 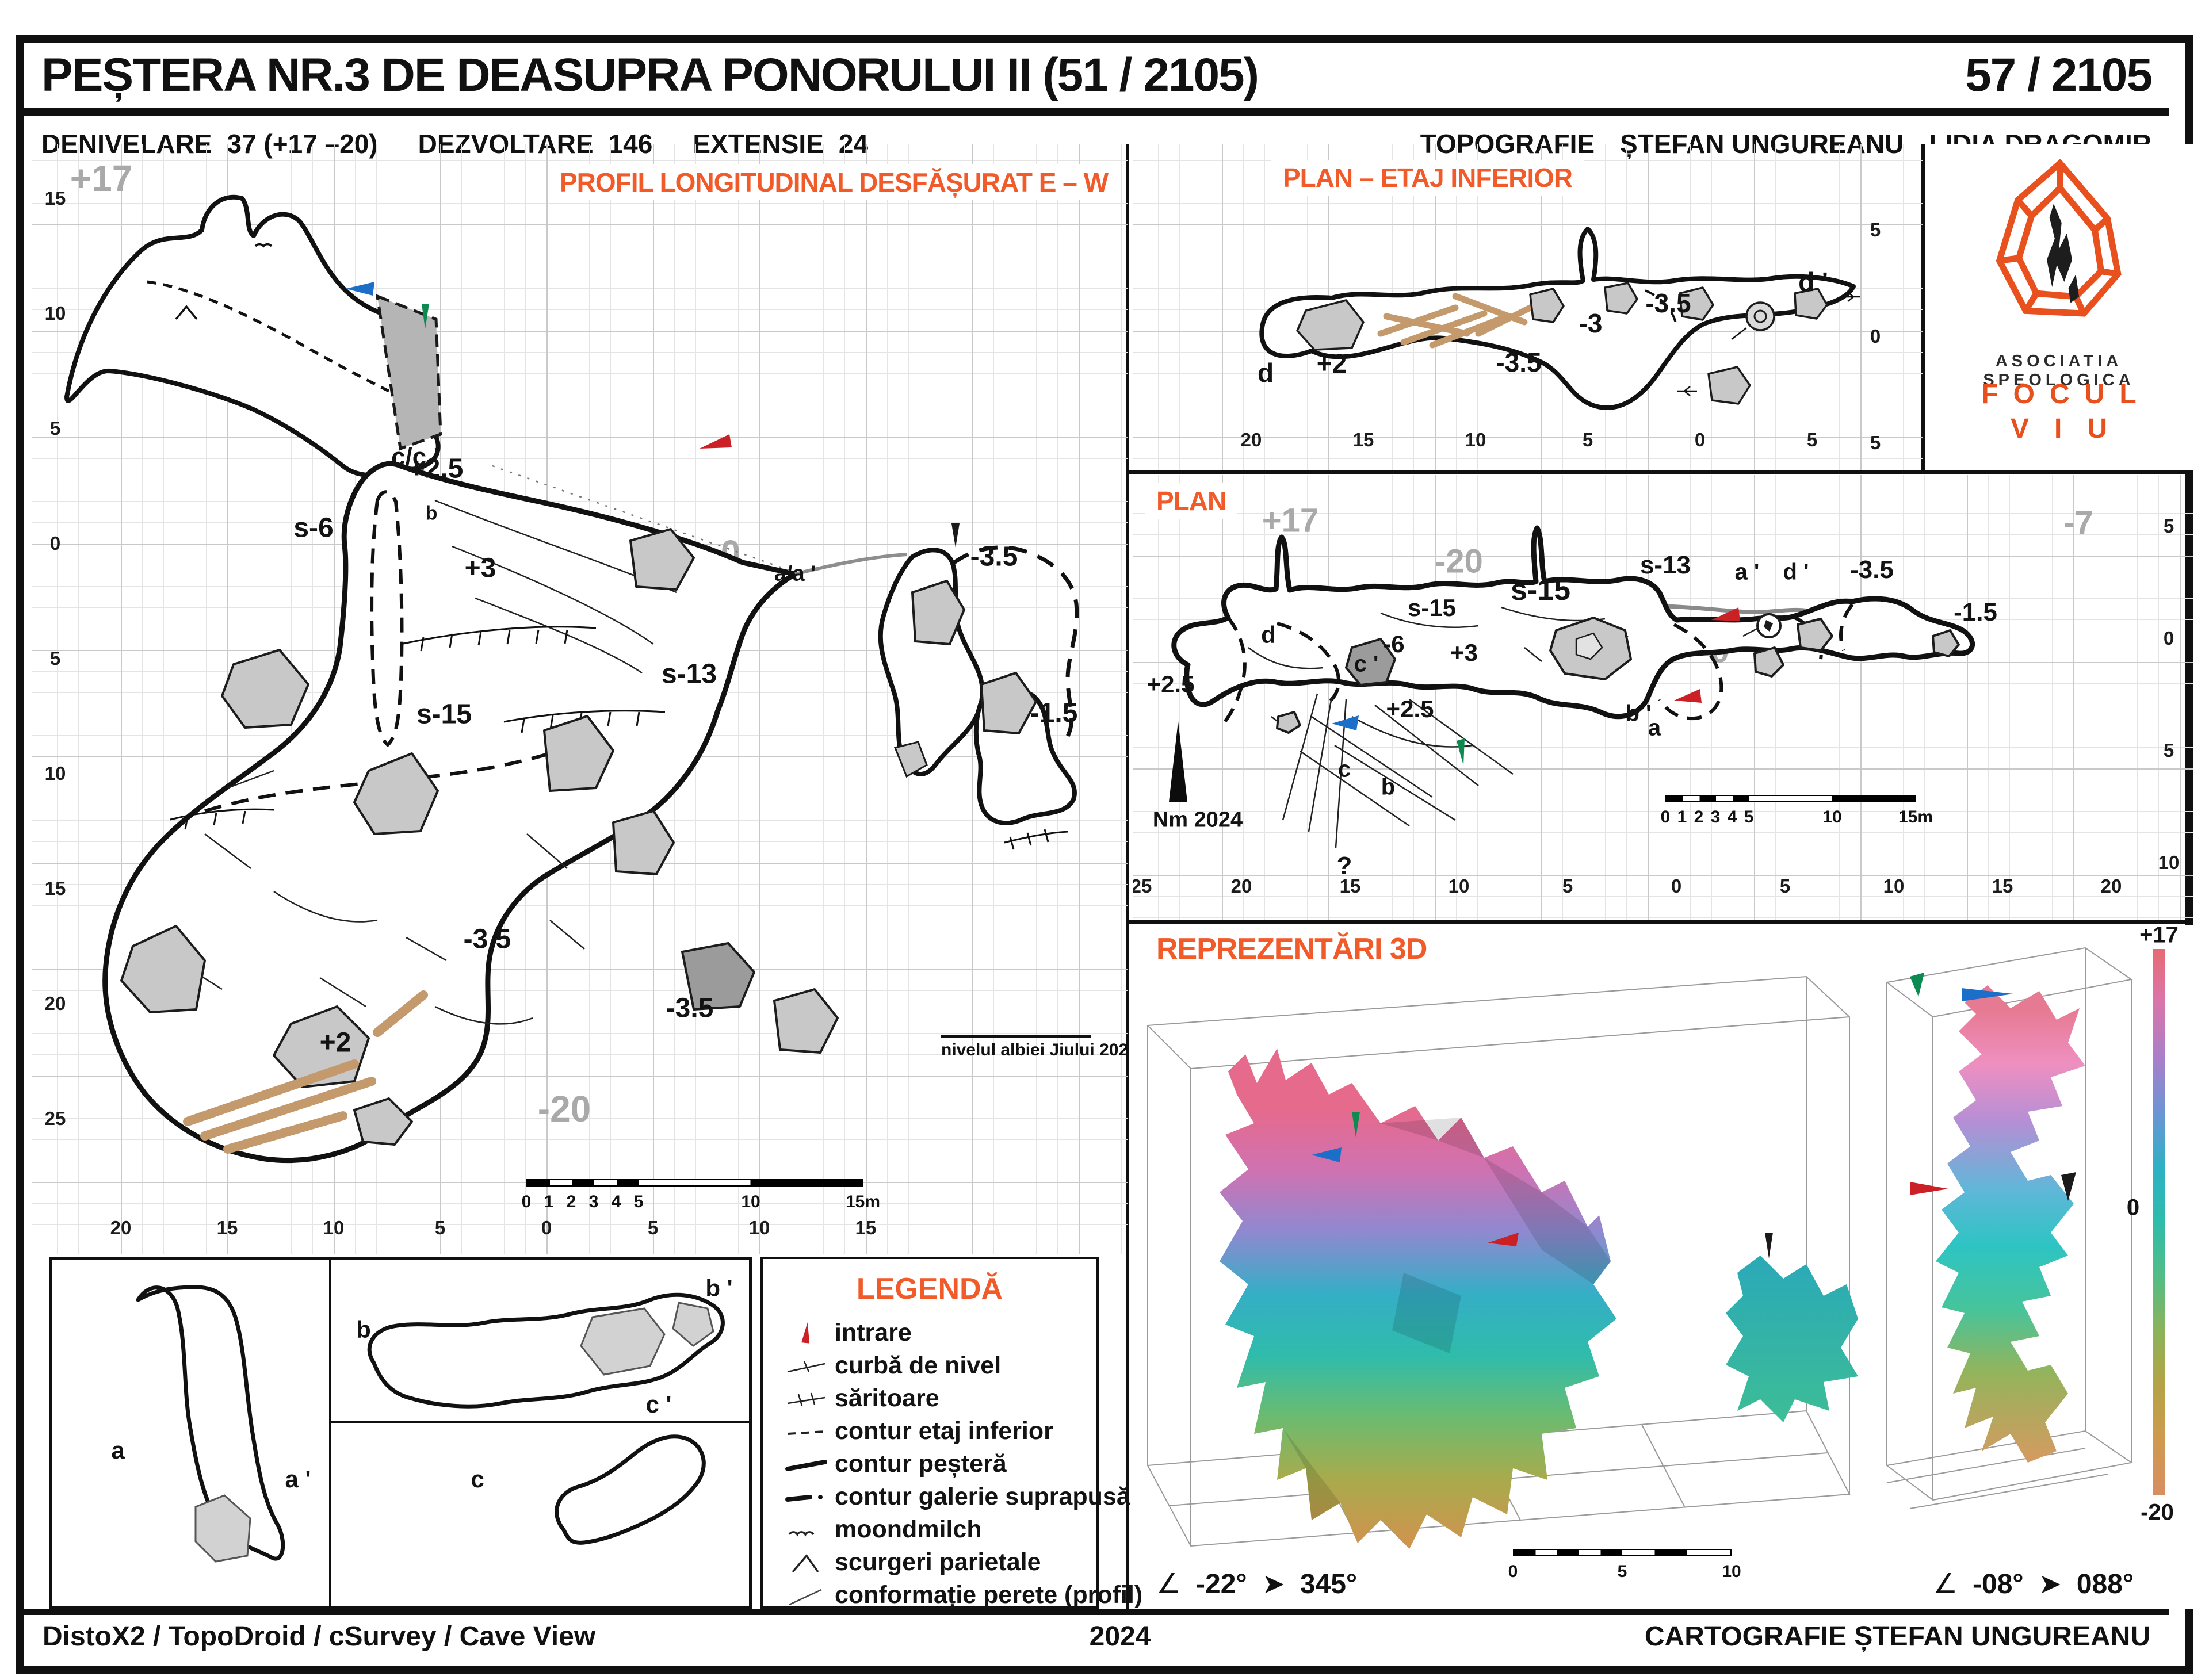 I want to click on section-label-c: c, so click(x=478, y=1479).